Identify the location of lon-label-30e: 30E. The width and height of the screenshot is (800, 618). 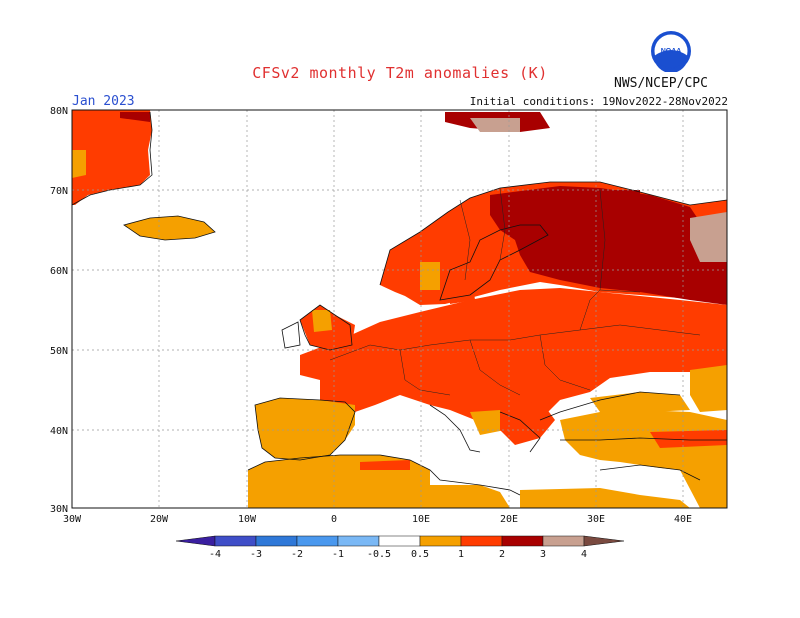
(596, 519).